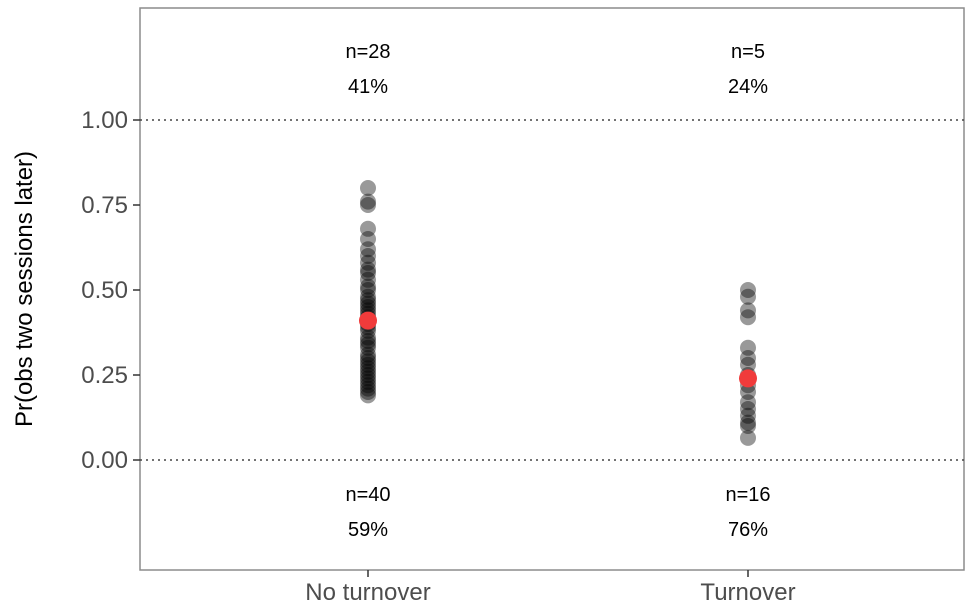 This screenshot has height=608, width=968. Describe the element at coordinates (104, 290) in the screenshot. I see `y-tick-label: 0.50` at that location.